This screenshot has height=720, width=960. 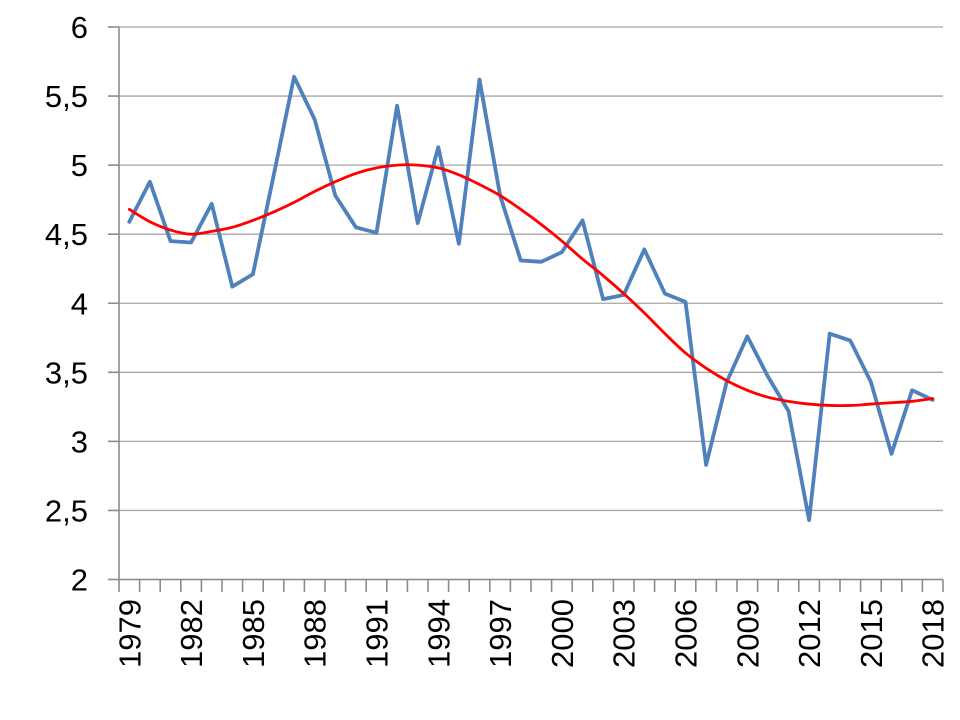 I want to click on x-tick-label: 1985, so click(x=253, y=633).